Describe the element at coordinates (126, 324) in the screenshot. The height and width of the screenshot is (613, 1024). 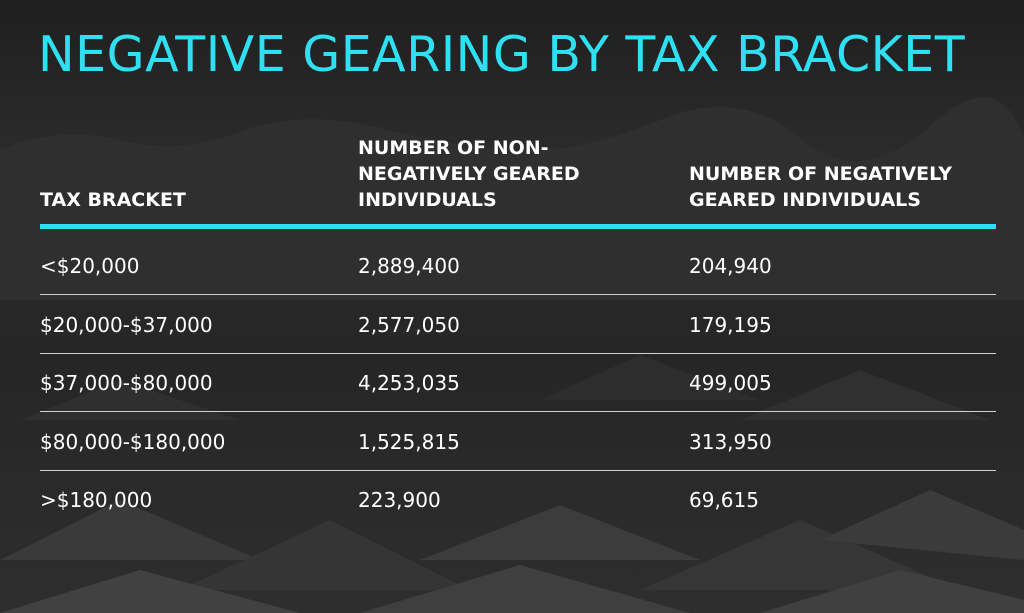
I see `cell-tax-bracket: $20,000-$37,000` at that location.